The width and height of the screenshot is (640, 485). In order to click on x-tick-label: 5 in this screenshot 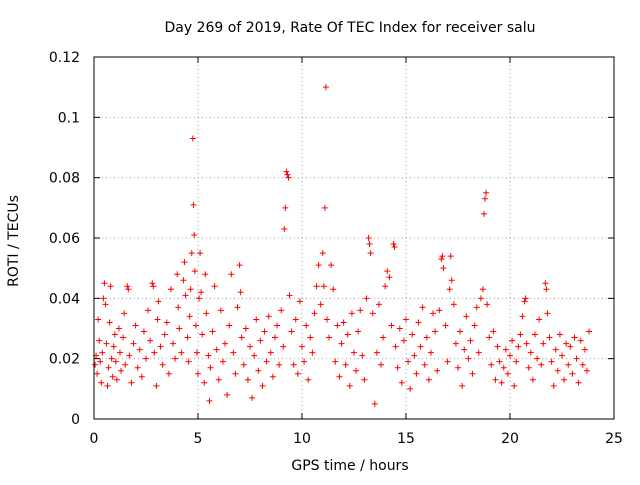, I will do `click(198, 439)`.